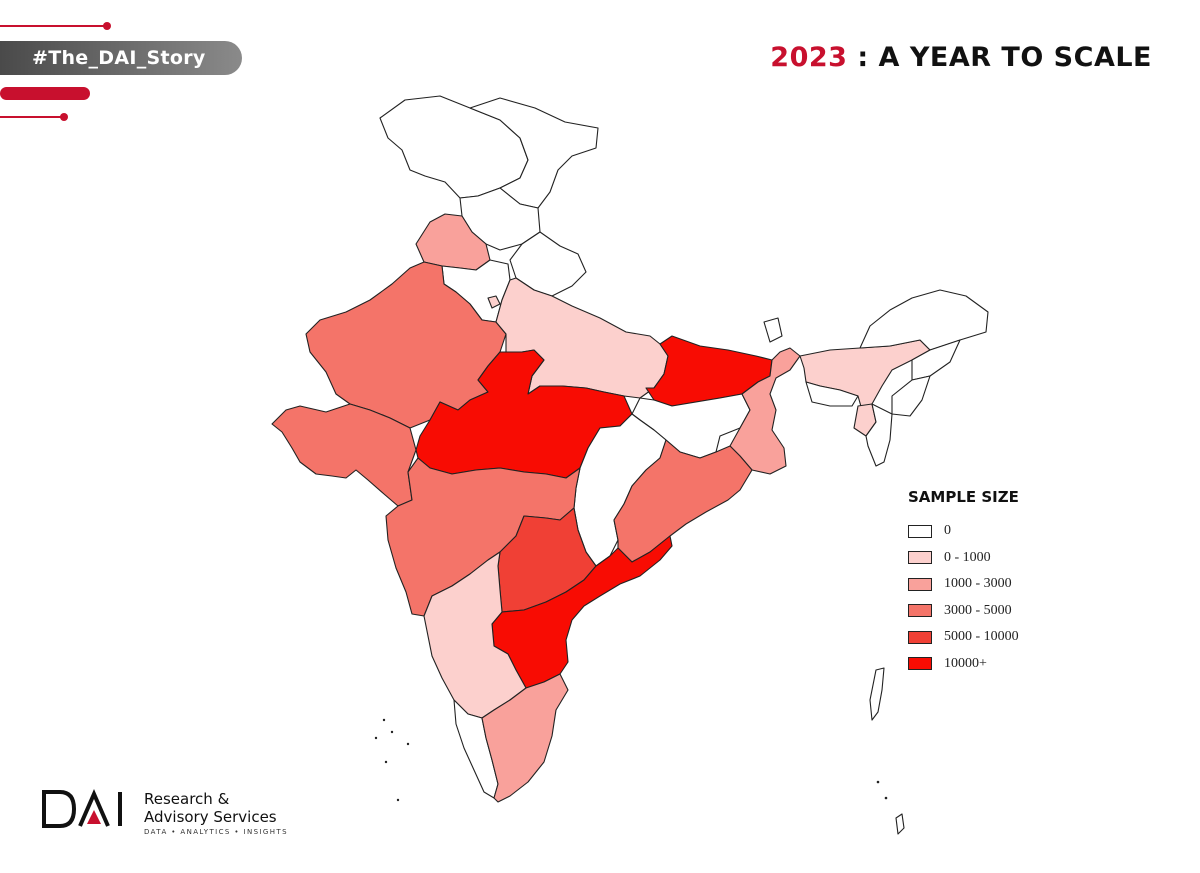  I want to click on region-mizoram, so click(879, 435).